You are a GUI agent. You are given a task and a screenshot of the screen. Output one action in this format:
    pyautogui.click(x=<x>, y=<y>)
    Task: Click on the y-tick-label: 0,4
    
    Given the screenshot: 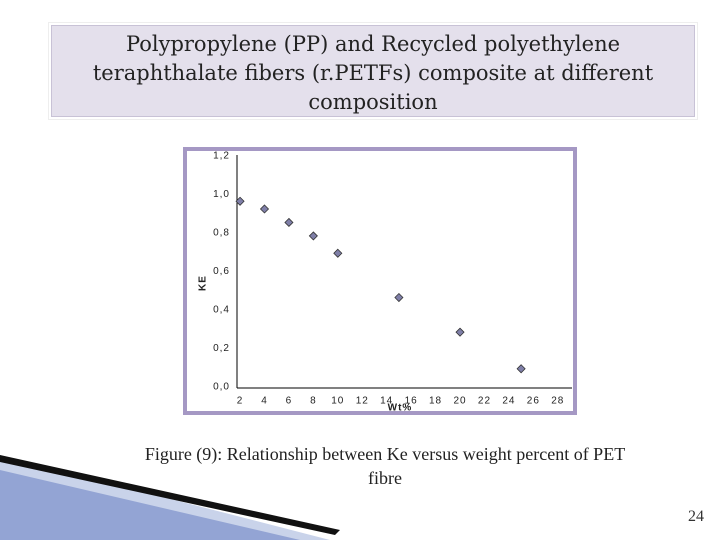 What is the action you would take?
    pyautogui.click(x=221, y=310)
    